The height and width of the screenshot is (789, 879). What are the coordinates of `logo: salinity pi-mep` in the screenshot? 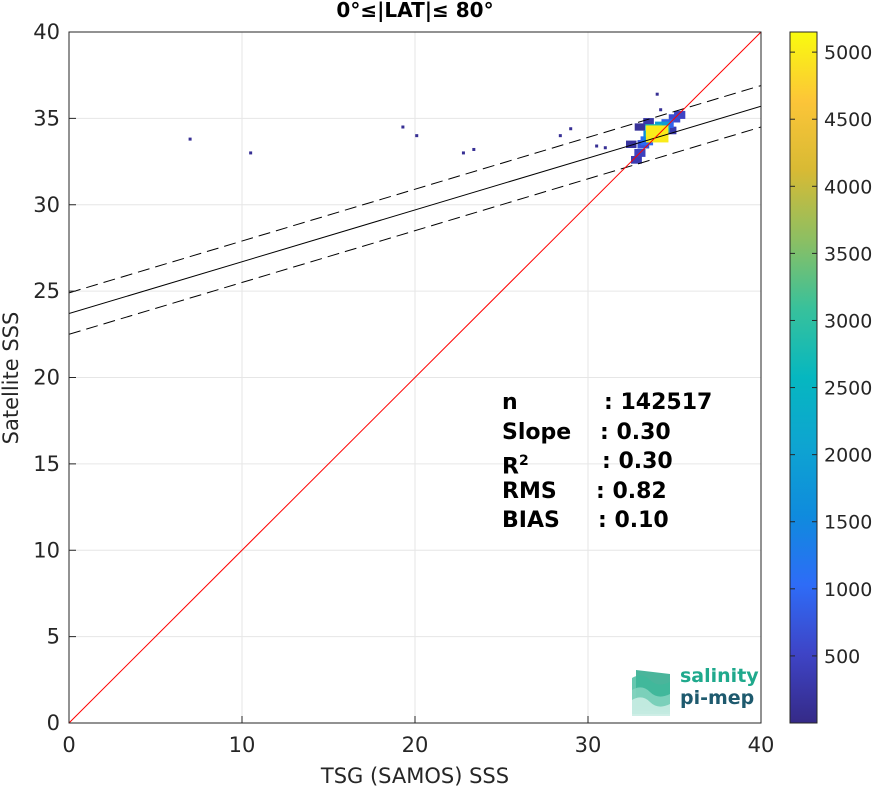 It's located at (694, 690).